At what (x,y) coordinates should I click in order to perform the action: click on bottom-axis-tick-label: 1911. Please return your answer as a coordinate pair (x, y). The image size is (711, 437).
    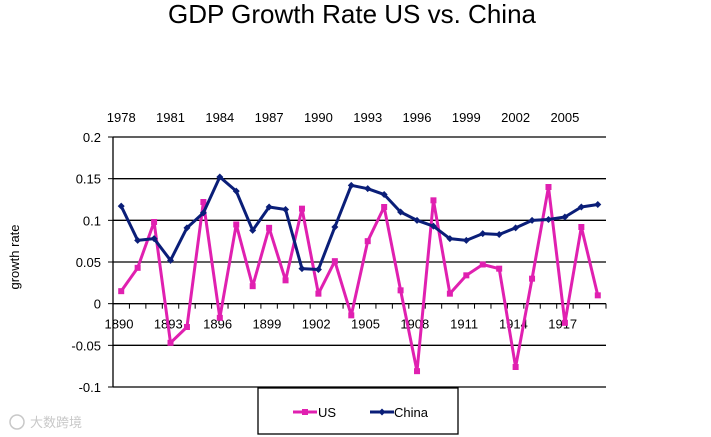
    Looking at the image, I should click on (464, 324).